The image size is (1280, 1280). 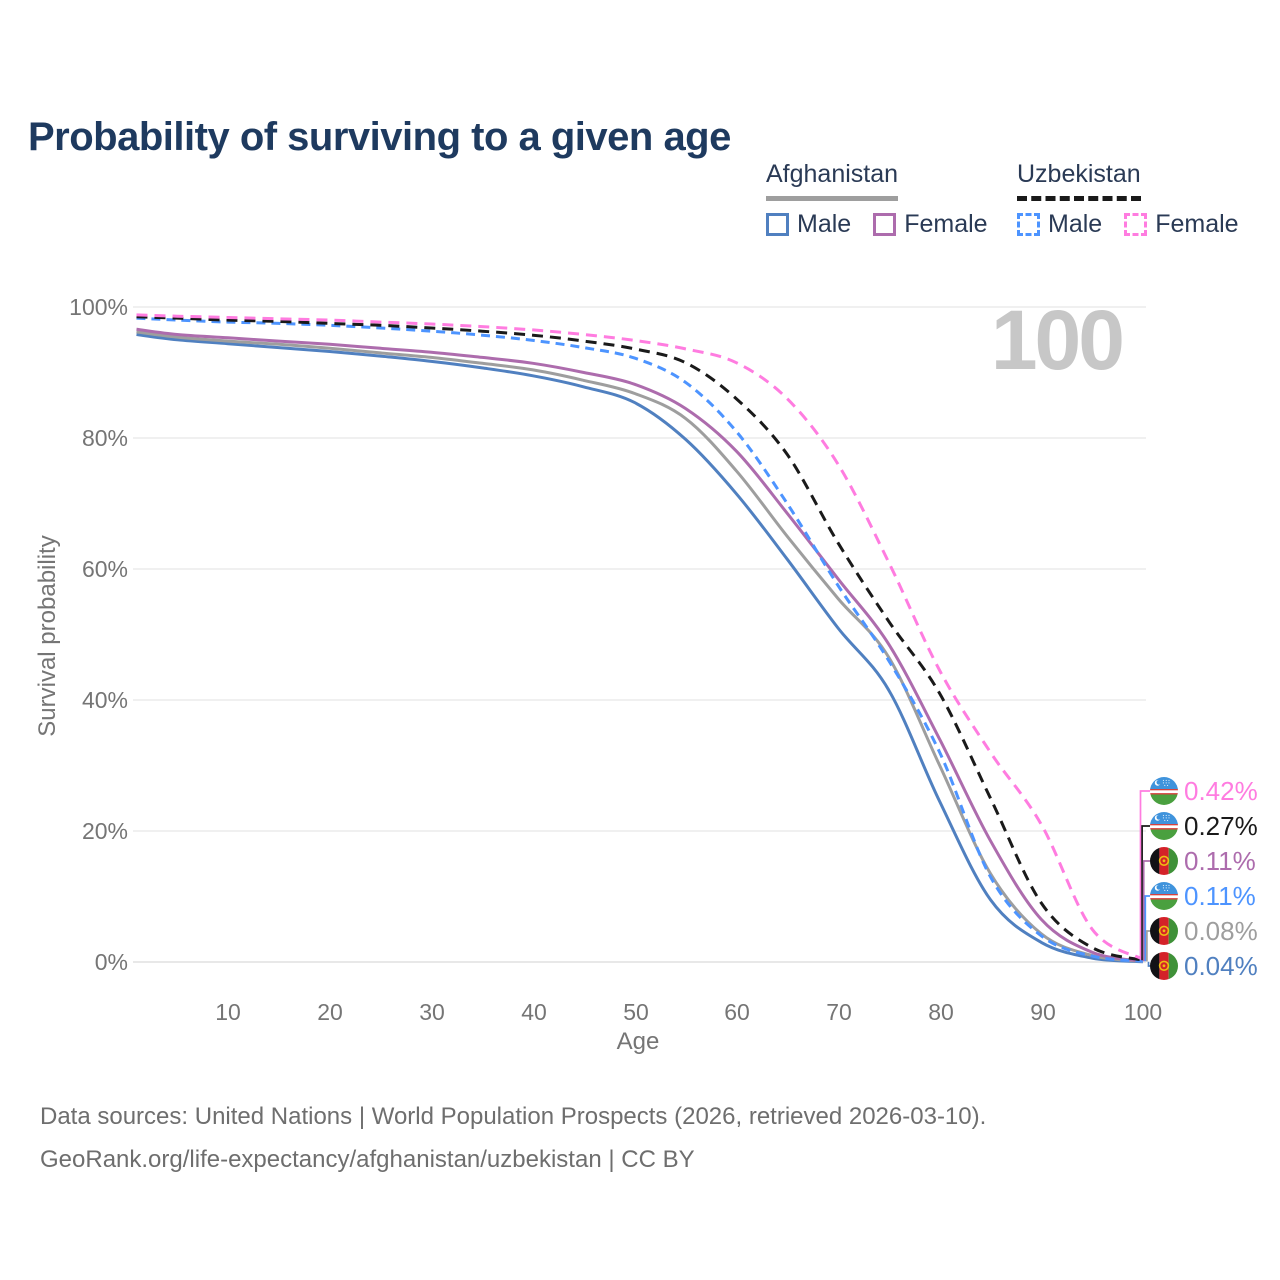 I want to click on end-value: 0.42%, so click(x=1221, y=790).